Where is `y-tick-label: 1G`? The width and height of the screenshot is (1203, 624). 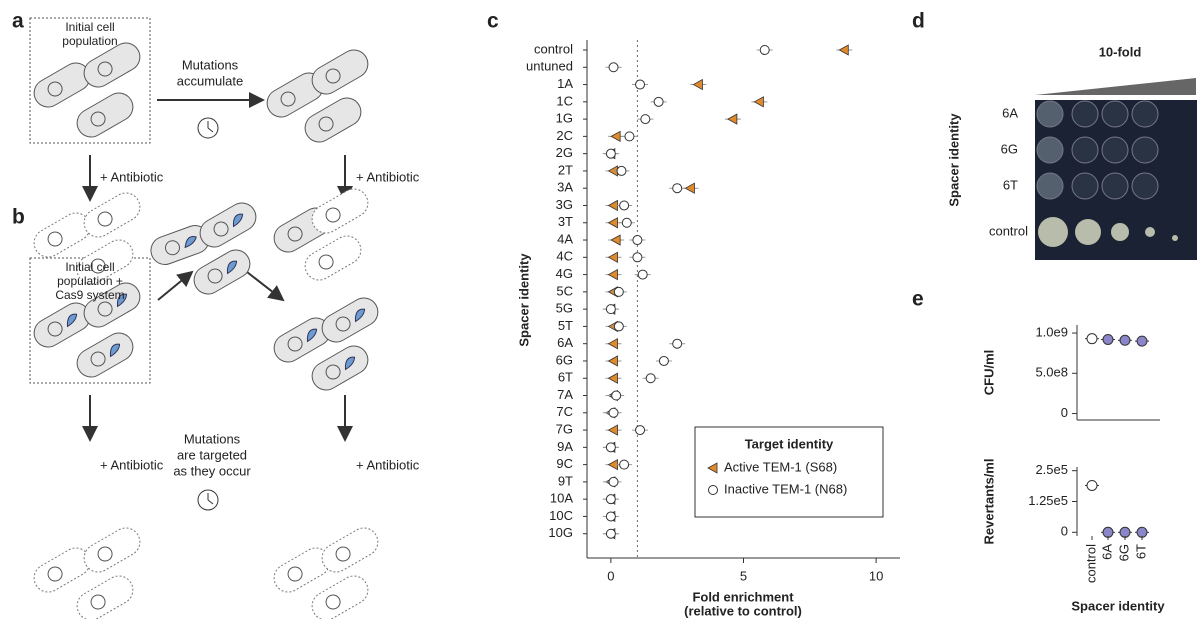
y-tick-label: 1G is located at coordinates (564, 118).